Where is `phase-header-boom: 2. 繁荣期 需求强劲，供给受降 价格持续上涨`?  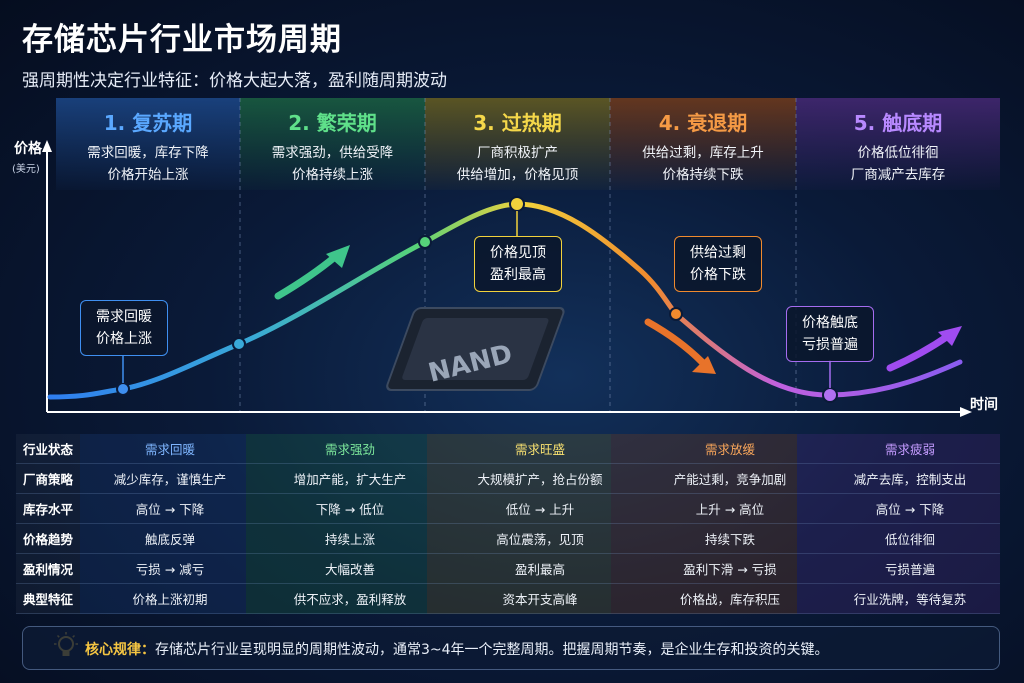 phase-header-boom: 2. 繁荣期 需求强劲，供给受降 价格持续上涨 is located at coordinates (332, 143).